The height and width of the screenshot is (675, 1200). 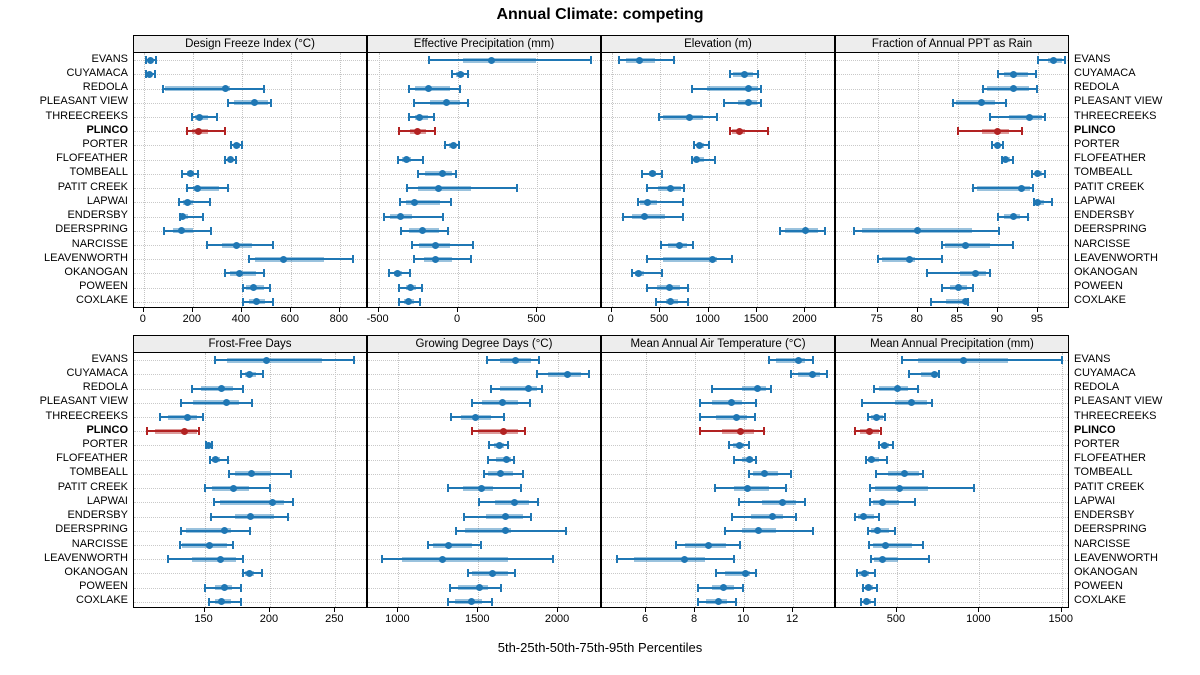 What do you see at coordinates (1092, 358) in the screenshot?
I see `station-label-right-evans: EVANS` at bounding box center [1092, 358].